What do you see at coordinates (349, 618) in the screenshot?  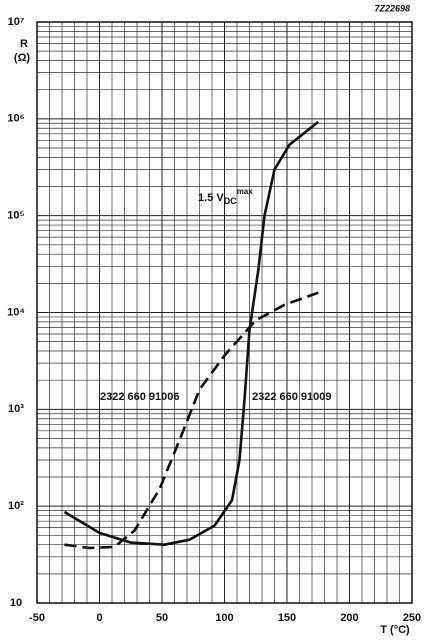 I see `x-tick-label: 200` at bounding box center [349, 618].